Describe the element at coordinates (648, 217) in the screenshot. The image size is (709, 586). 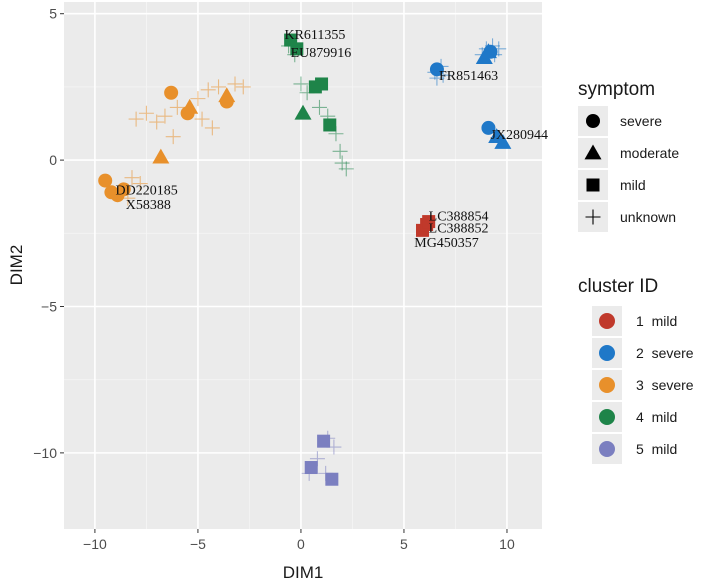
I see `legend-label-unknown: unknown` at that location.